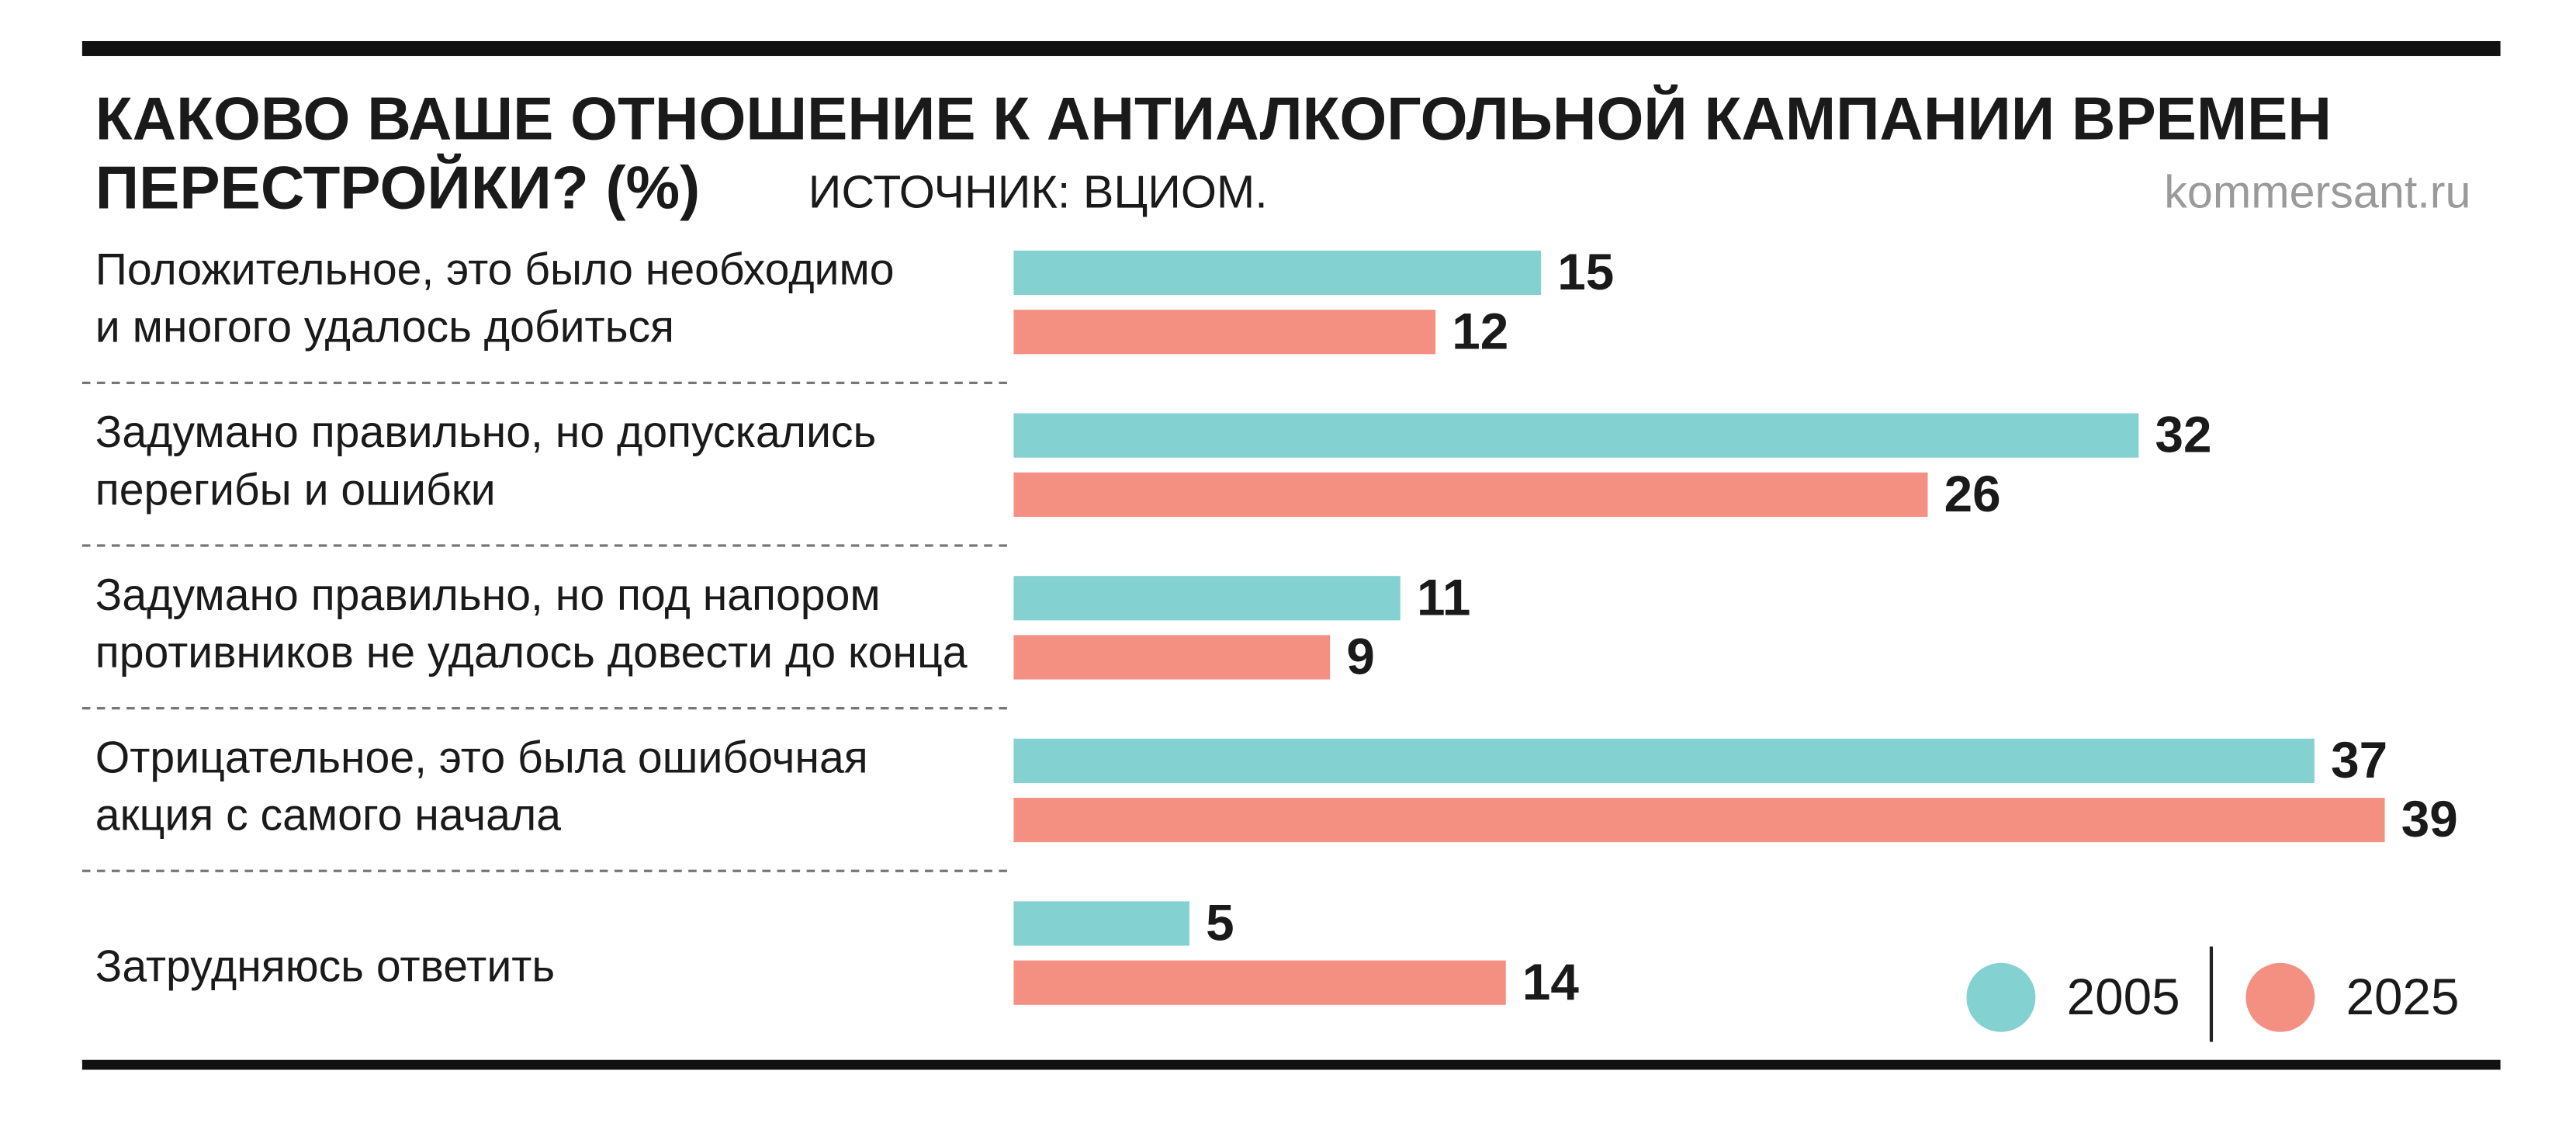 The image size is (2576, 1147). What do you see at coordinates (531, 652) in the screenshot?
I see `category-label: противников не удалось довести до конца` at bounding box center [531, 652].